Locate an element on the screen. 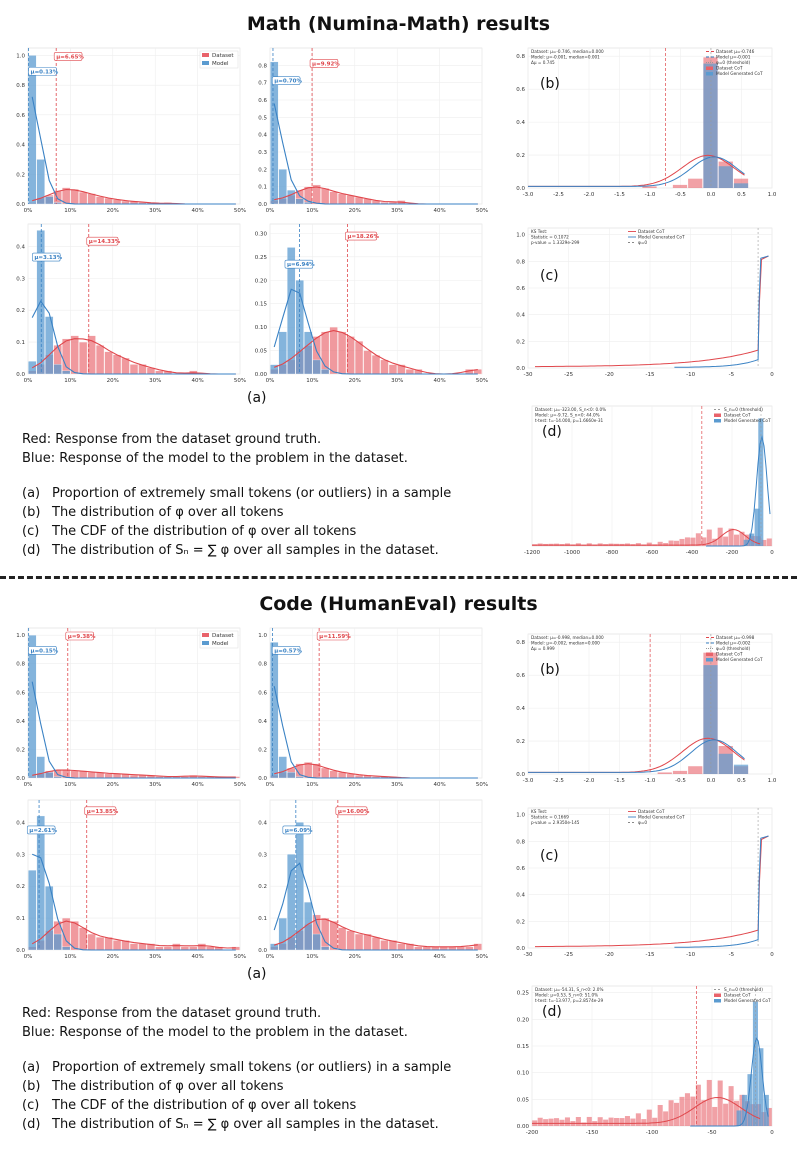  stats-text: t-test: t=-13.977, p=2.8574e-29 is located at coordinates (569, 1000).